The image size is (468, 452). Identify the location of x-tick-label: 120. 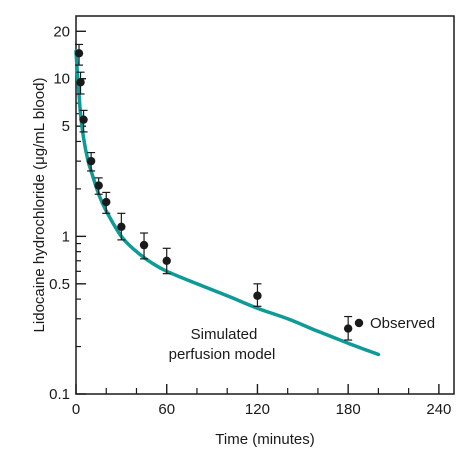
(257, 409).